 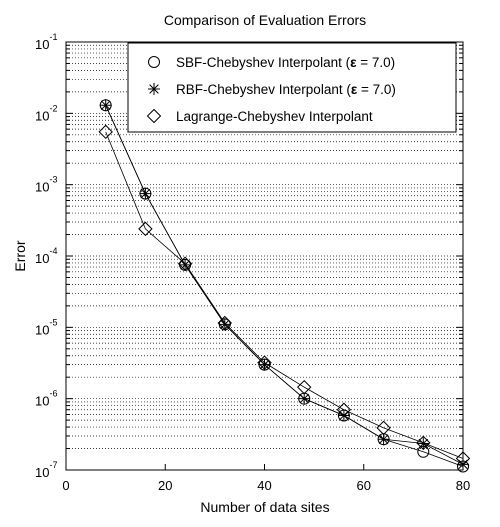 What do you see at coordinates (286, 89) in the screenshot?
I see `legend-label: RBF-Chebyshev Interpolant (ε = 7.0)` at bounding box center [286, 89].